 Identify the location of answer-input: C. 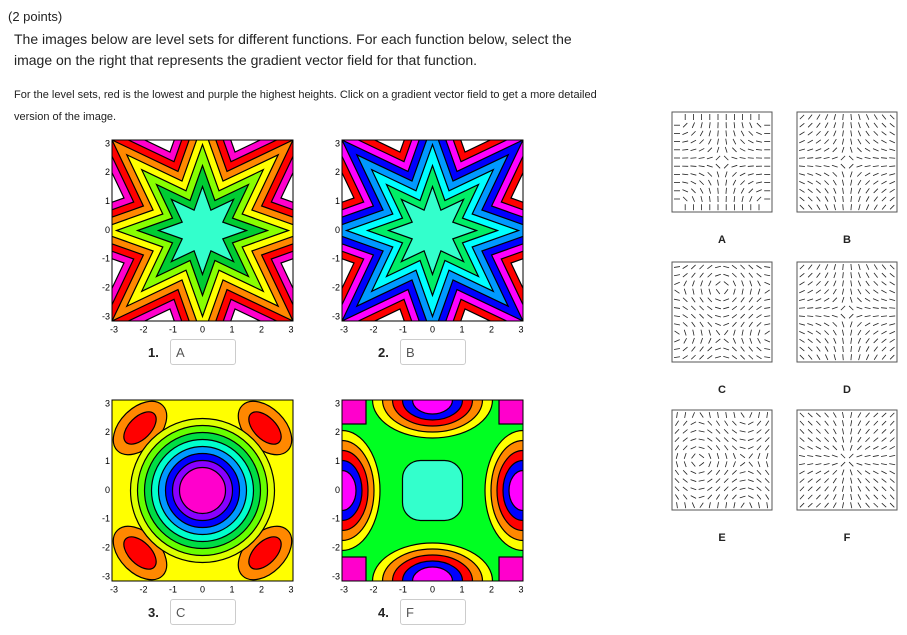
(203, 612).